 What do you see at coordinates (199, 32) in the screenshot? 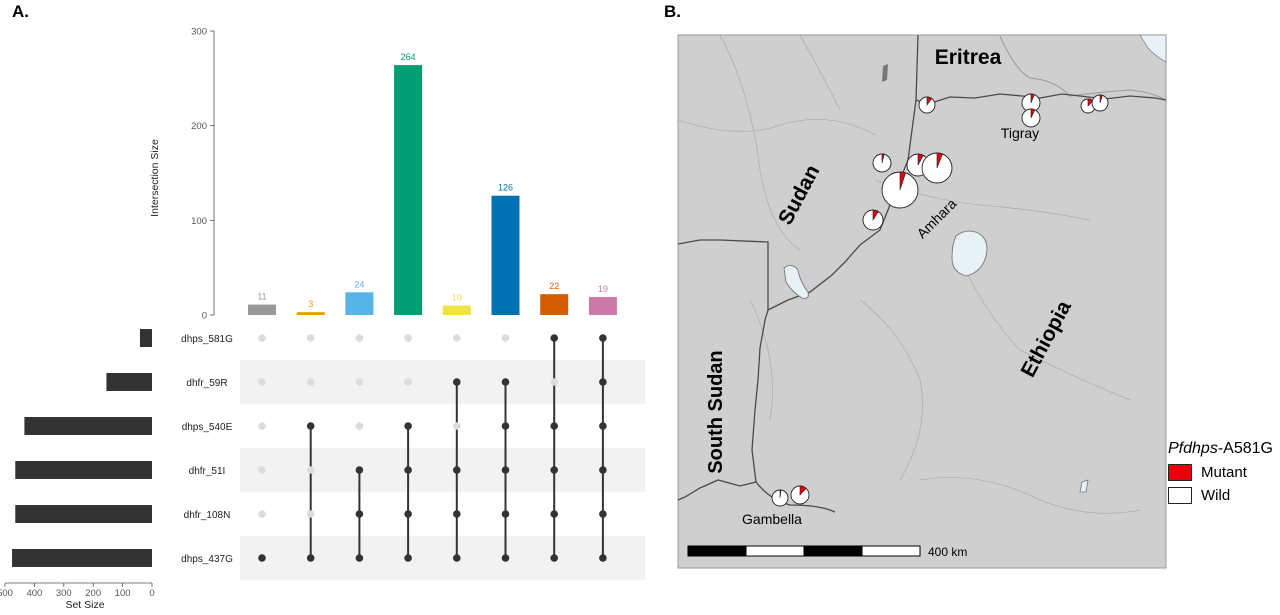
I see `y-tick-label: 300` at bounding box center [199, 32].